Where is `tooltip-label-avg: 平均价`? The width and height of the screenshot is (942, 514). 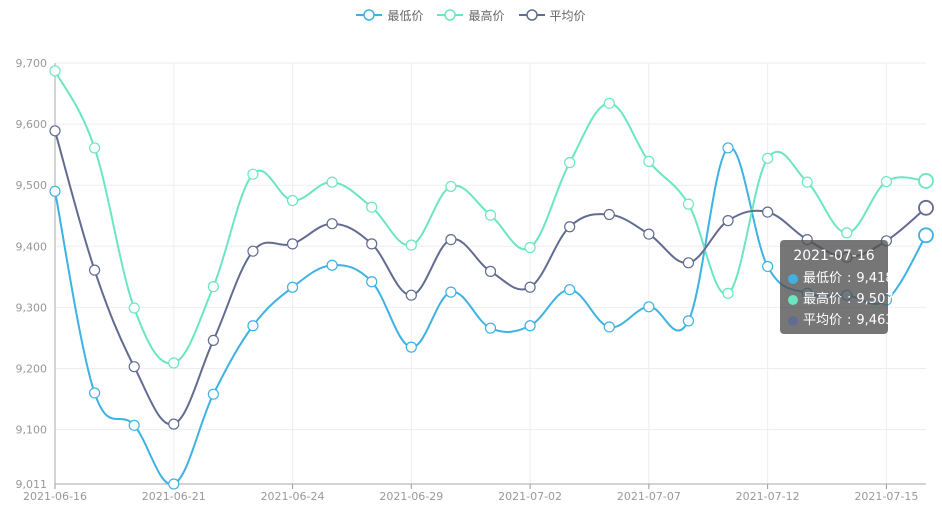
tooltip-label-avg: 平均价 is located at coordinates (823, 320).